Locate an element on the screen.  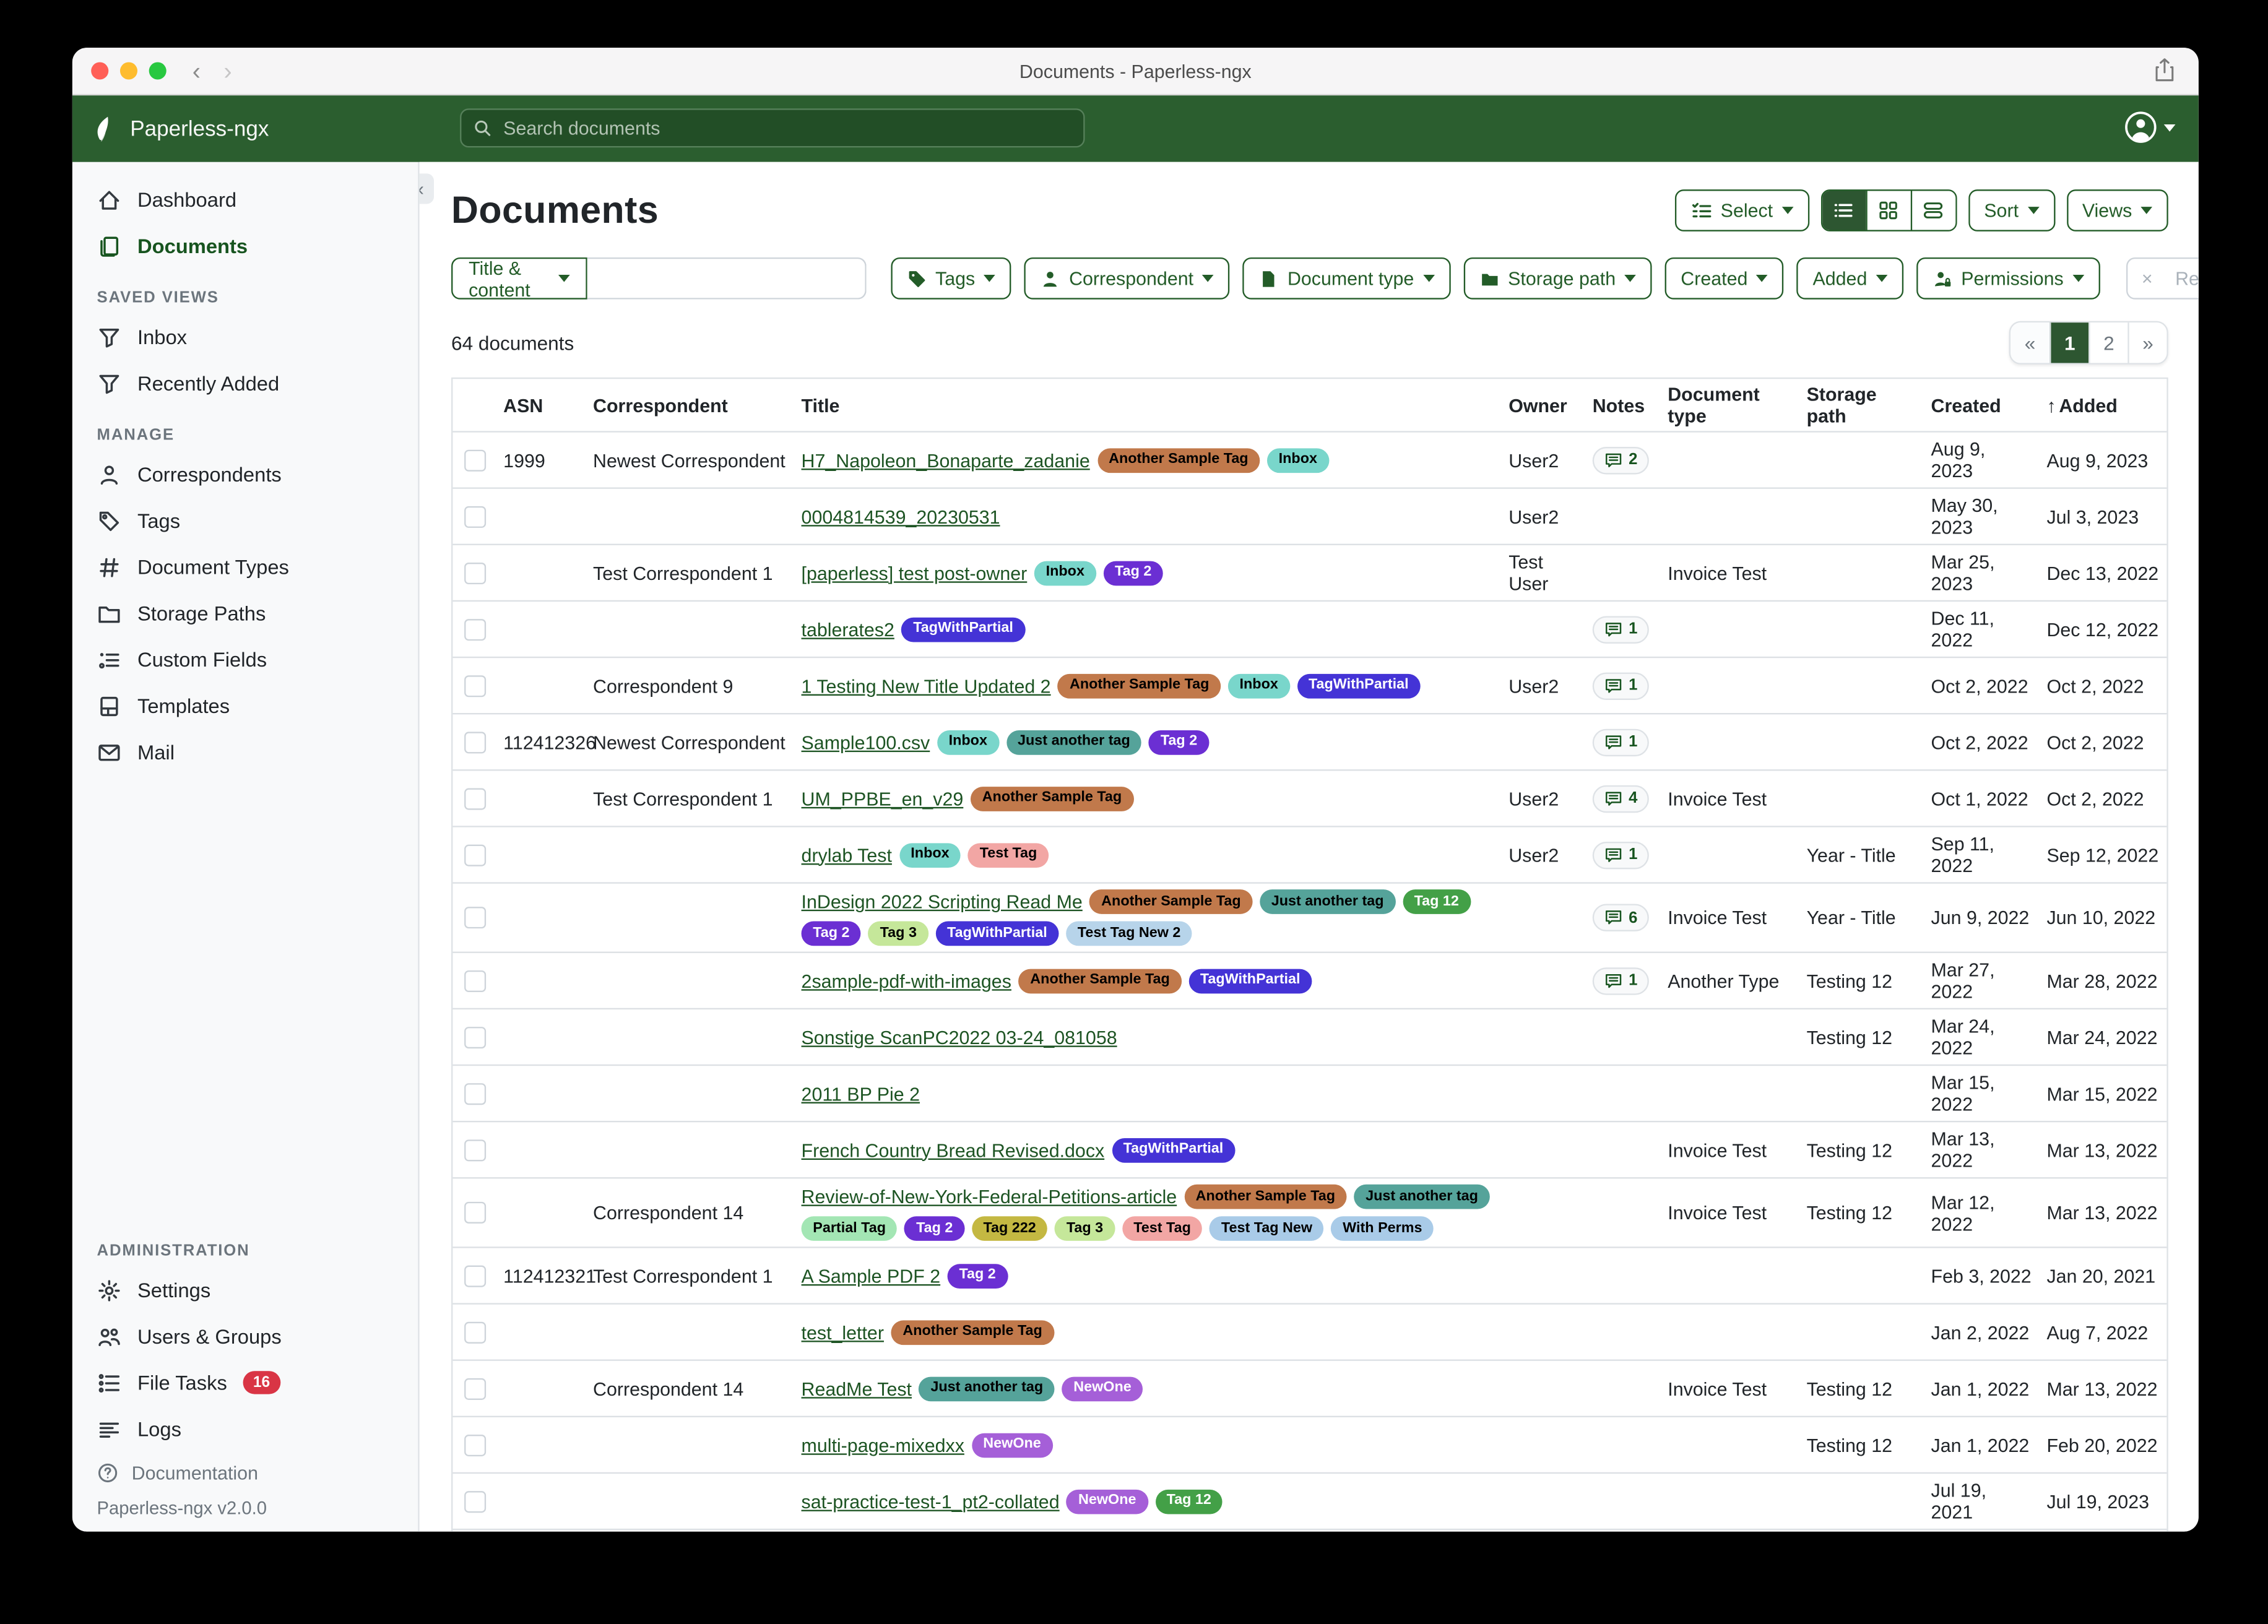
document-title-link: Sonstige ScanPC2022 03-24_081058 is located at coordinates (959, 1037).